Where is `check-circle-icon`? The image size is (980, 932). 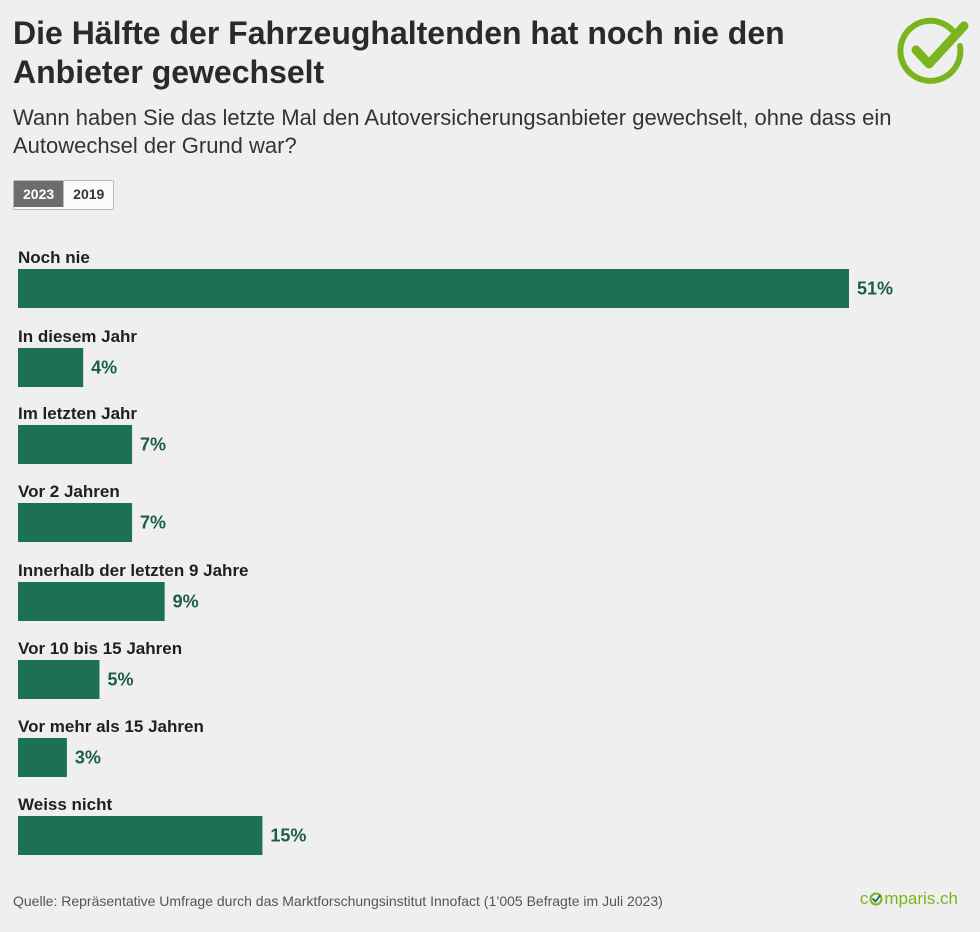 check-circle-icon is located at coordinates (876, 899).